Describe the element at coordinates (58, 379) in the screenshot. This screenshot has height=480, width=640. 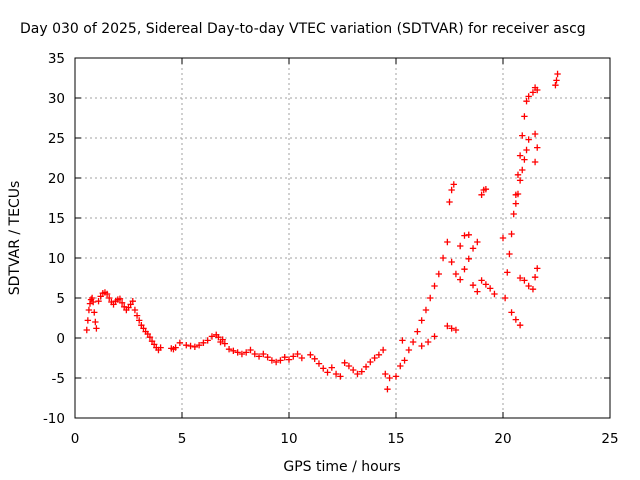
I see `y-tick-label: -5` at that location.